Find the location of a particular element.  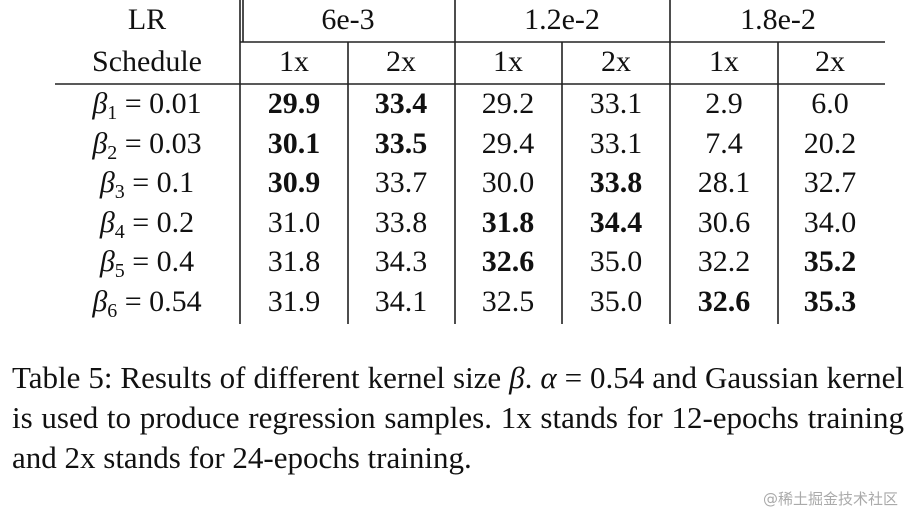

cell: 33.4 is located at coordinates (401, 103).